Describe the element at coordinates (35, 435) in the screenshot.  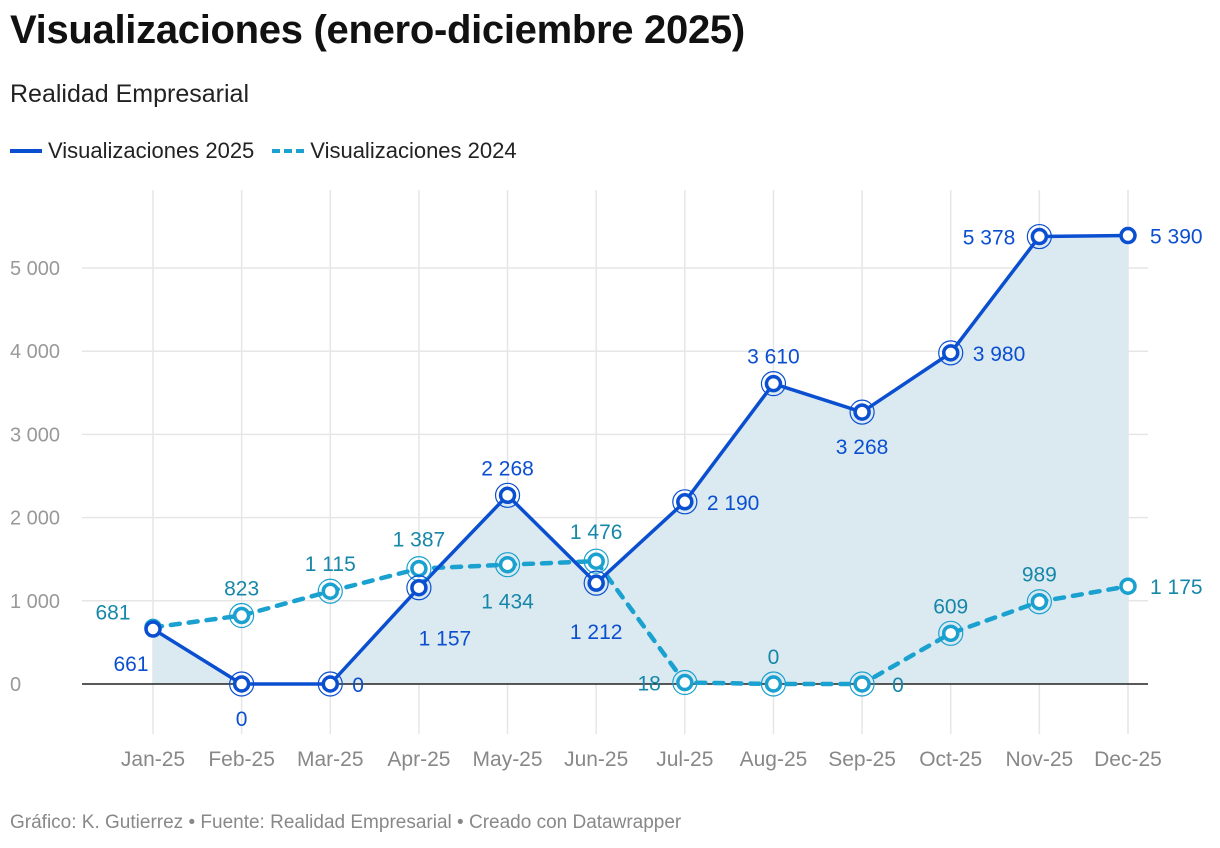
I see `y-tick-label: 3 000` at that location.